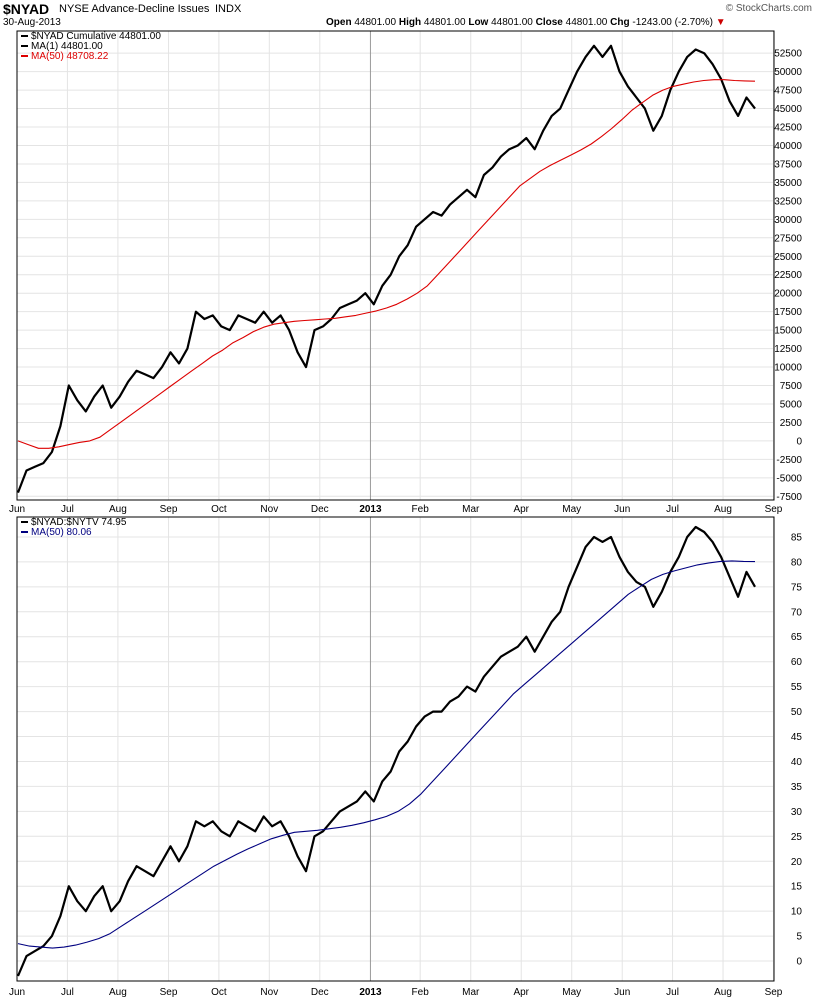 Image resolution: width=820 pixels, height=1000 pixels. What do you see at coordinates (410, 22) in the screenshot?
I see `high-label: High` at bounding box center [410, 22].